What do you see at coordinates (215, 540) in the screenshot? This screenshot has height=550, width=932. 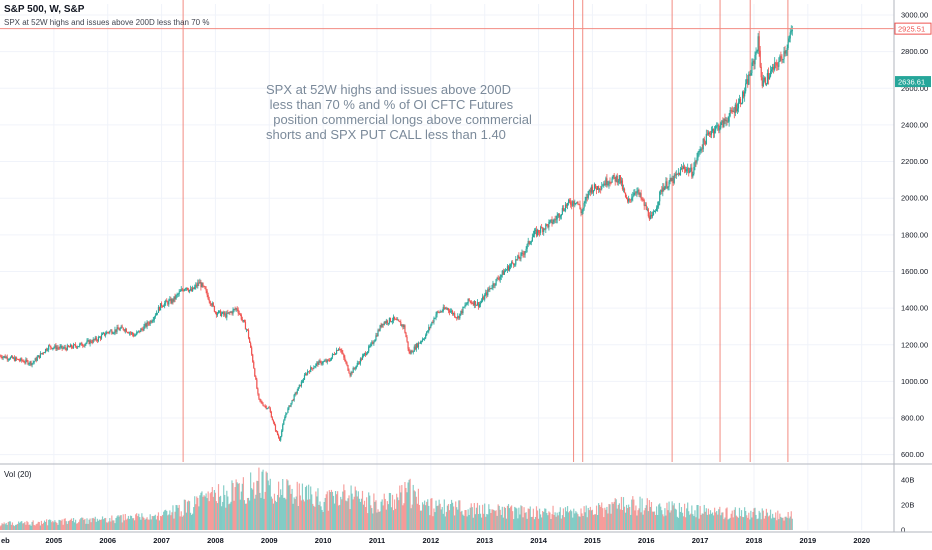 I see `time-tick-label: 2008` at bounding box center [215, 540].